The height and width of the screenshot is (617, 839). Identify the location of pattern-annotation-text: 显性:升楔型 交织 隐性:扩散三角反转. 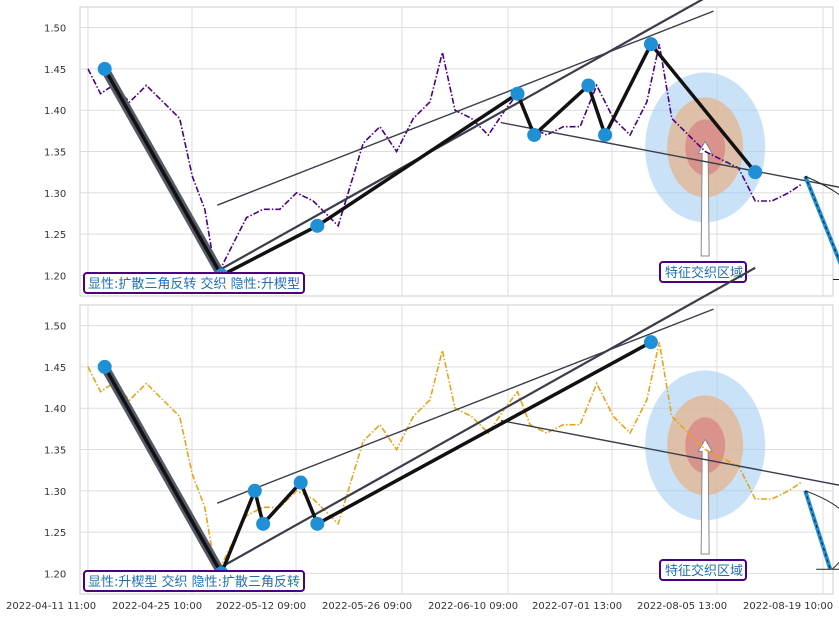
(194, 582).